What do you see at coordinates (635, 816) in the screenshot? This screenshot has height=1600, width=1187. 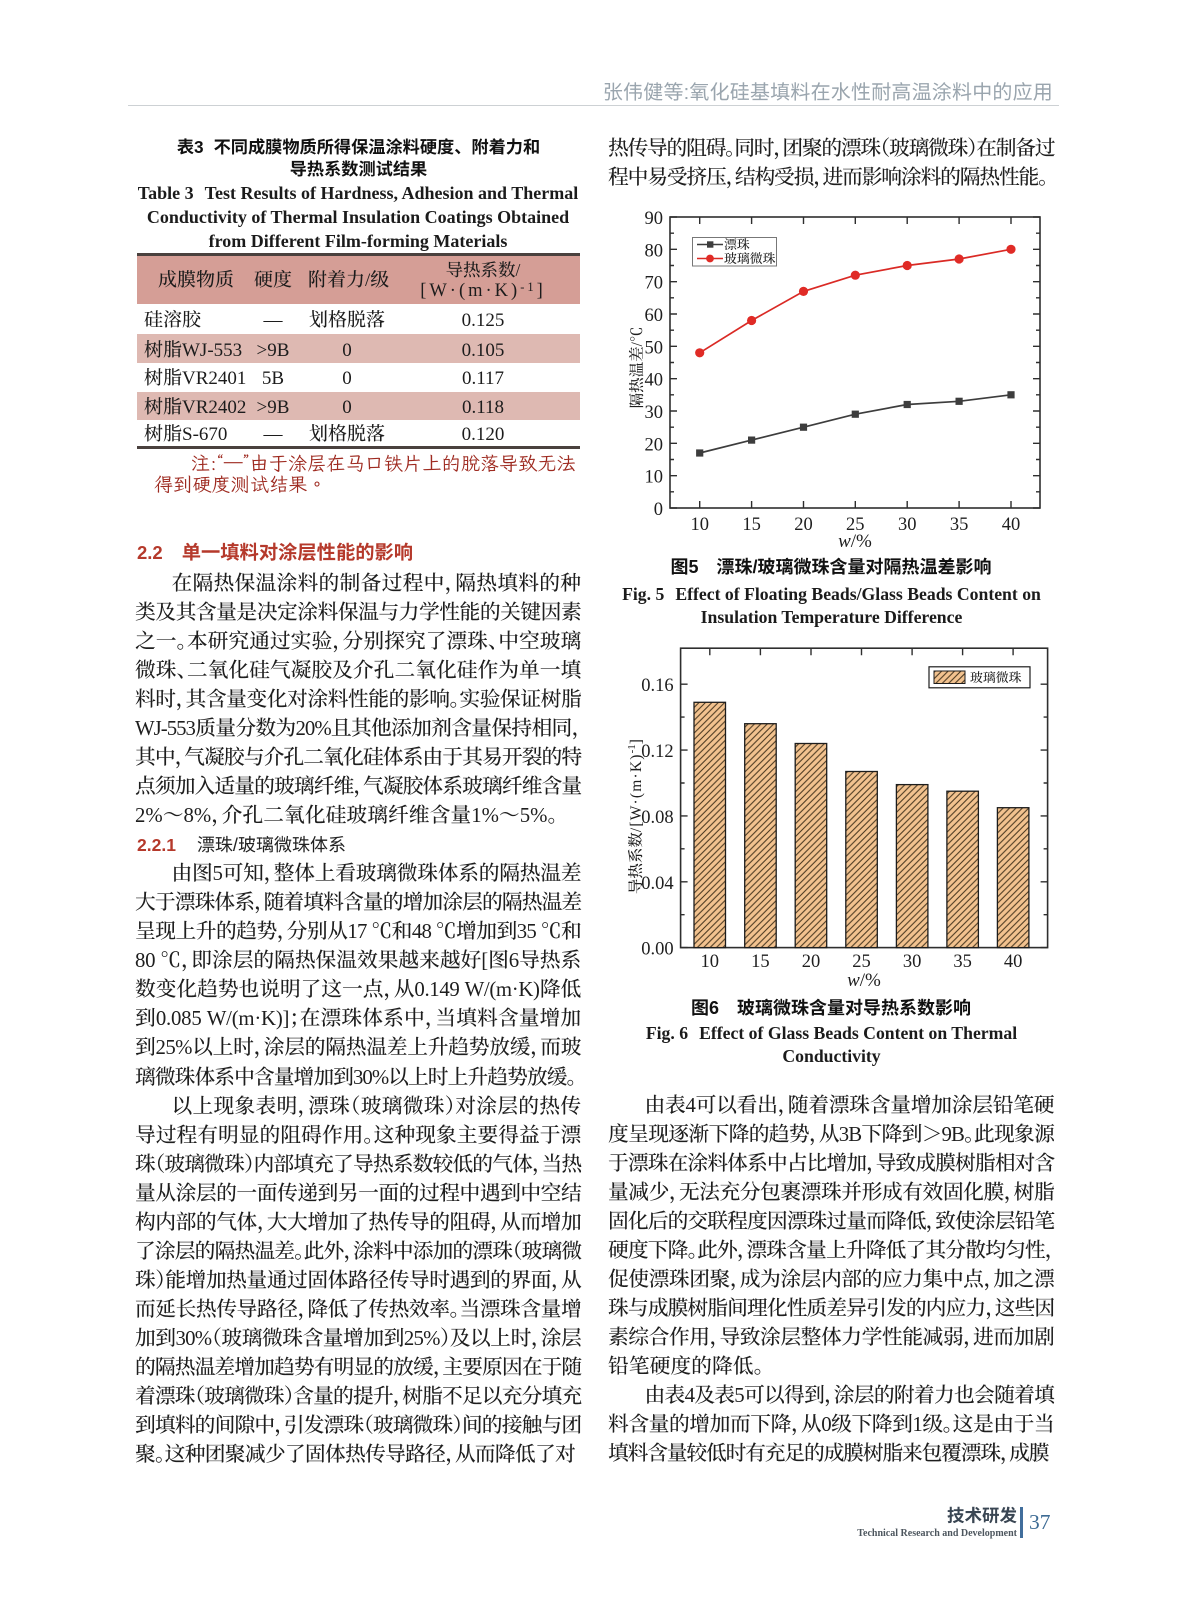 I see `svg-text: 导热系数/[W·(m·K)-1]` at bounding box center [635, 816].